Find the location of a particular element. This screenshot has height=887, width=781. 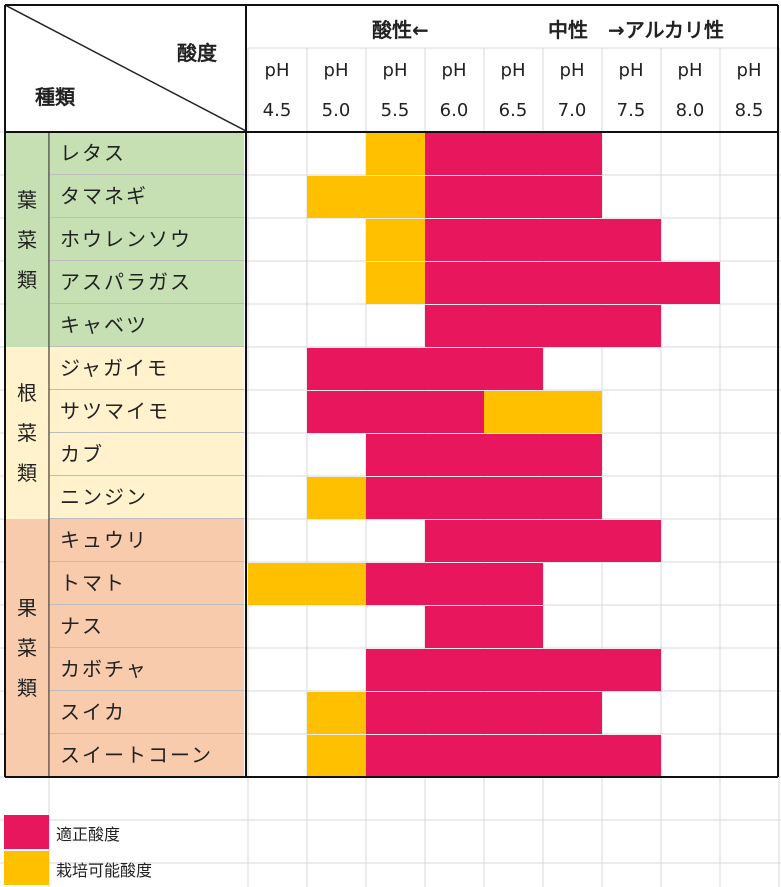

ph-label-value: 8.5 is located at coordinates (749, 110).